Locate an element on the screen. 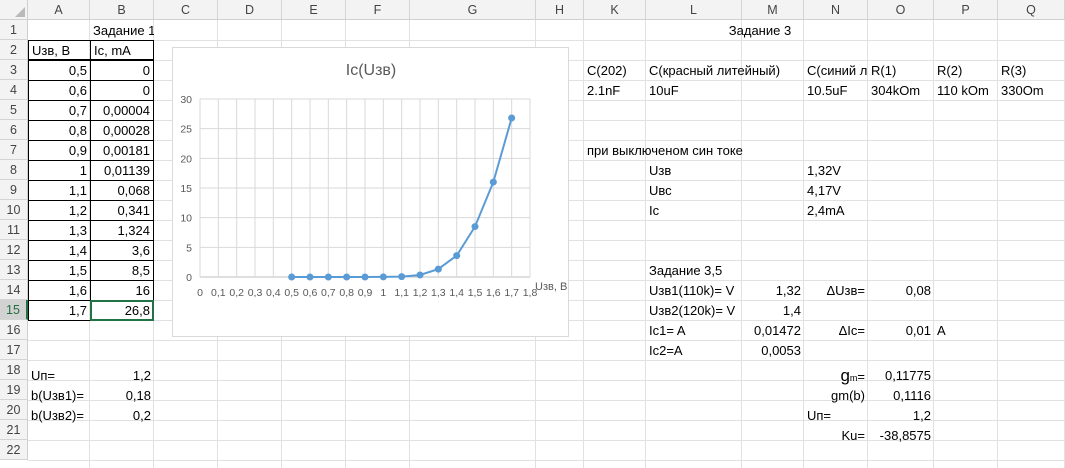 This screenshot has width=1065, height=468. header-uzv: Uзв, В is located at coordinates (59, 50).